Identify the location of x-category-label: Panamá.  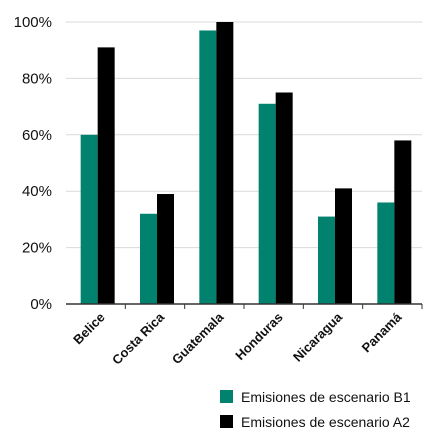
(382, 332).